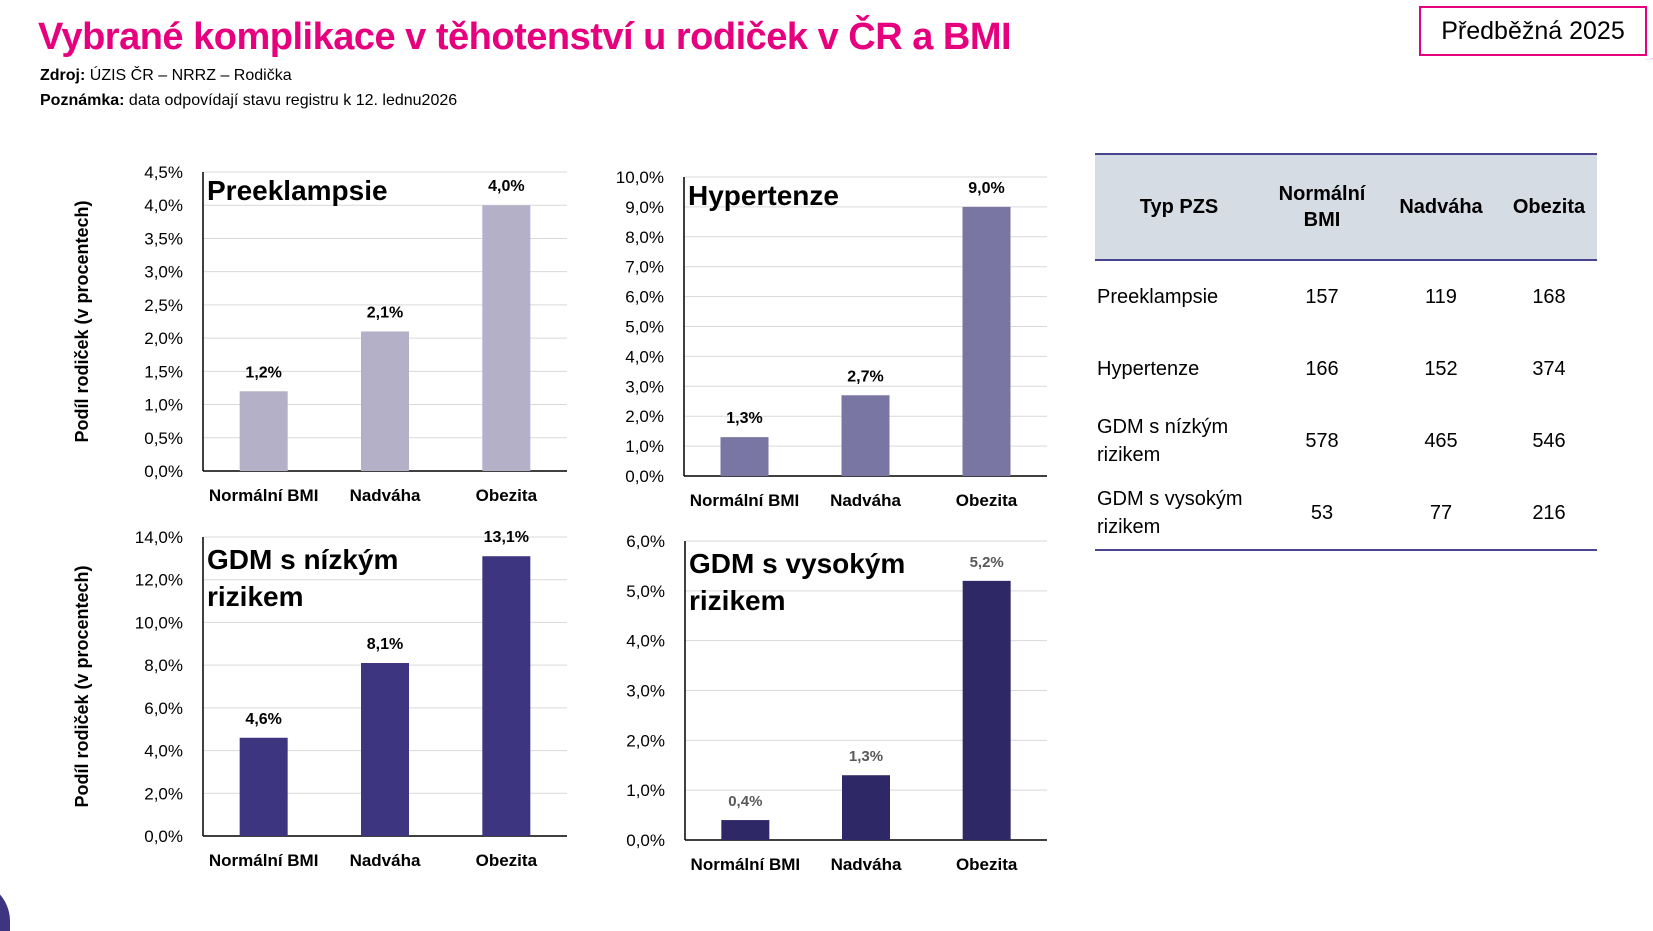  Describe the element at coordinates (1549, 369) in the screenshot. I see `cell-value: 374` at that location.